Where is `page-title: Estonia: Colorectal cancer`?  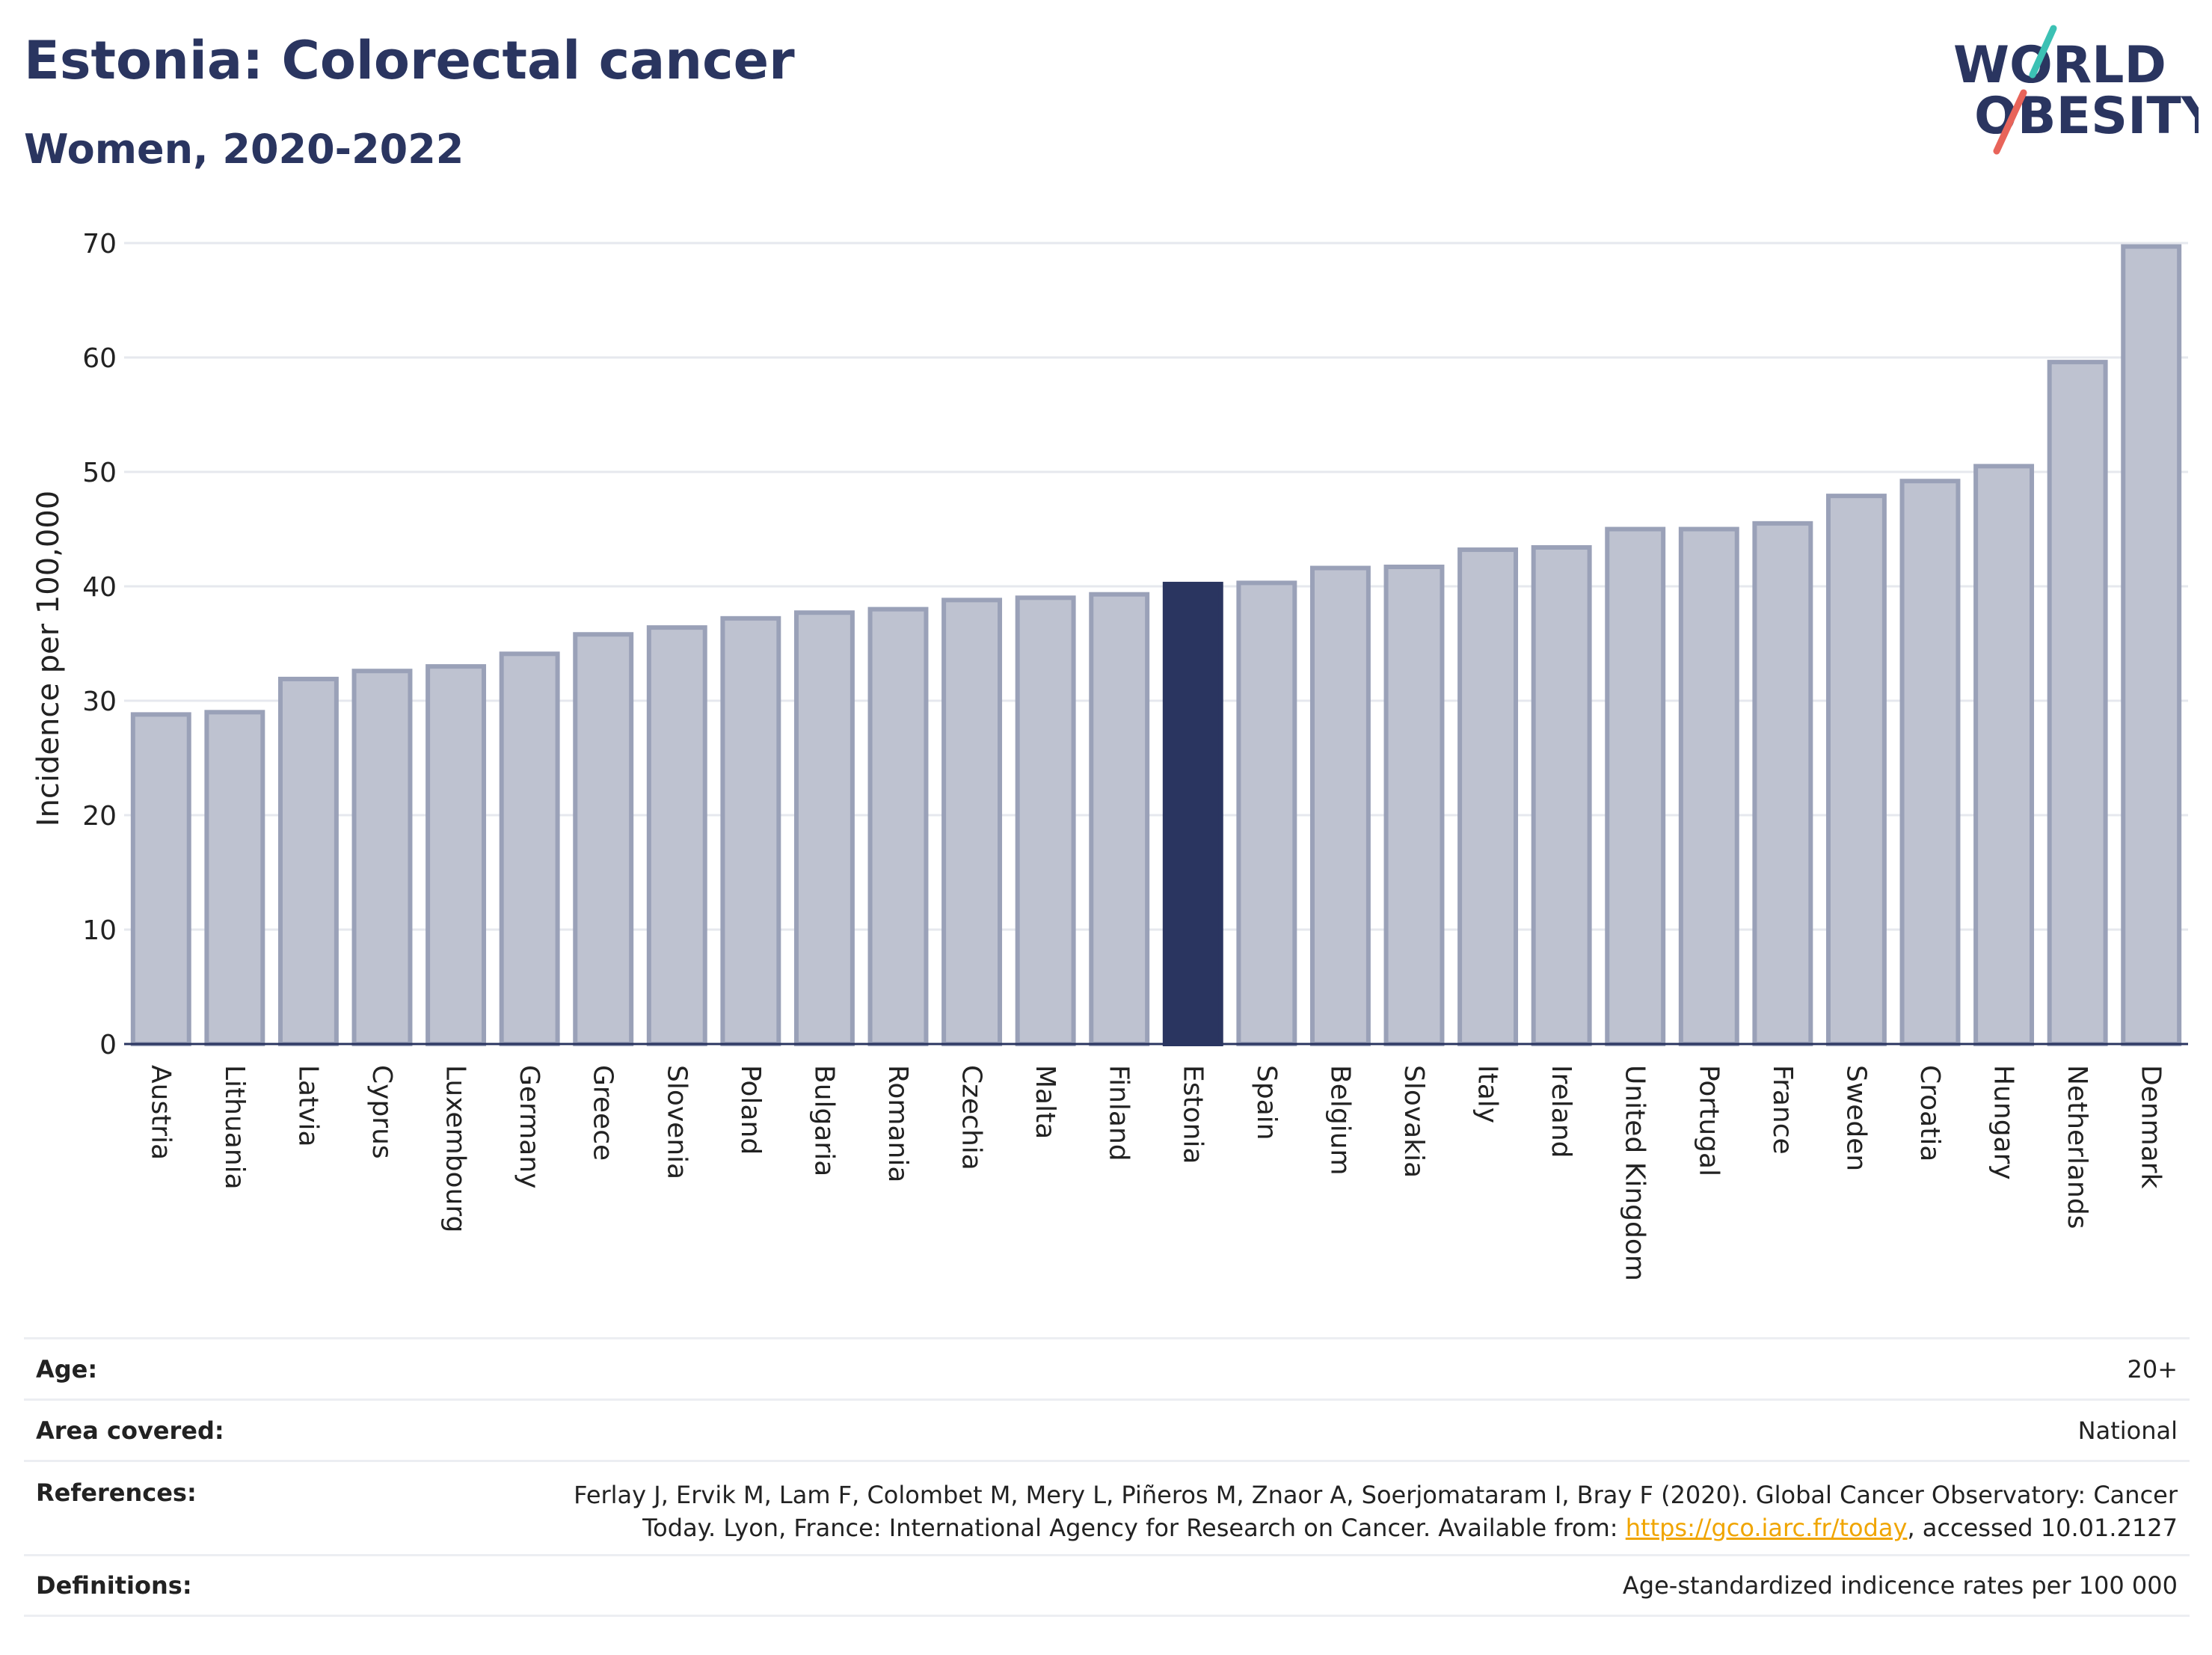
page-title: Estonia: Colorectal cancer is located at coordinates (409, 60).